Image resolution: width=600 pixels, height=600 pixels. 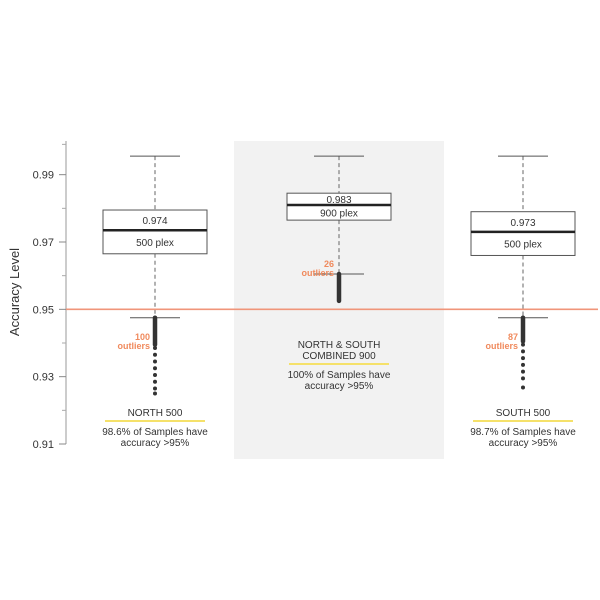 I want to click on y-tick-label: 0.93, so click(x=43, y=378).